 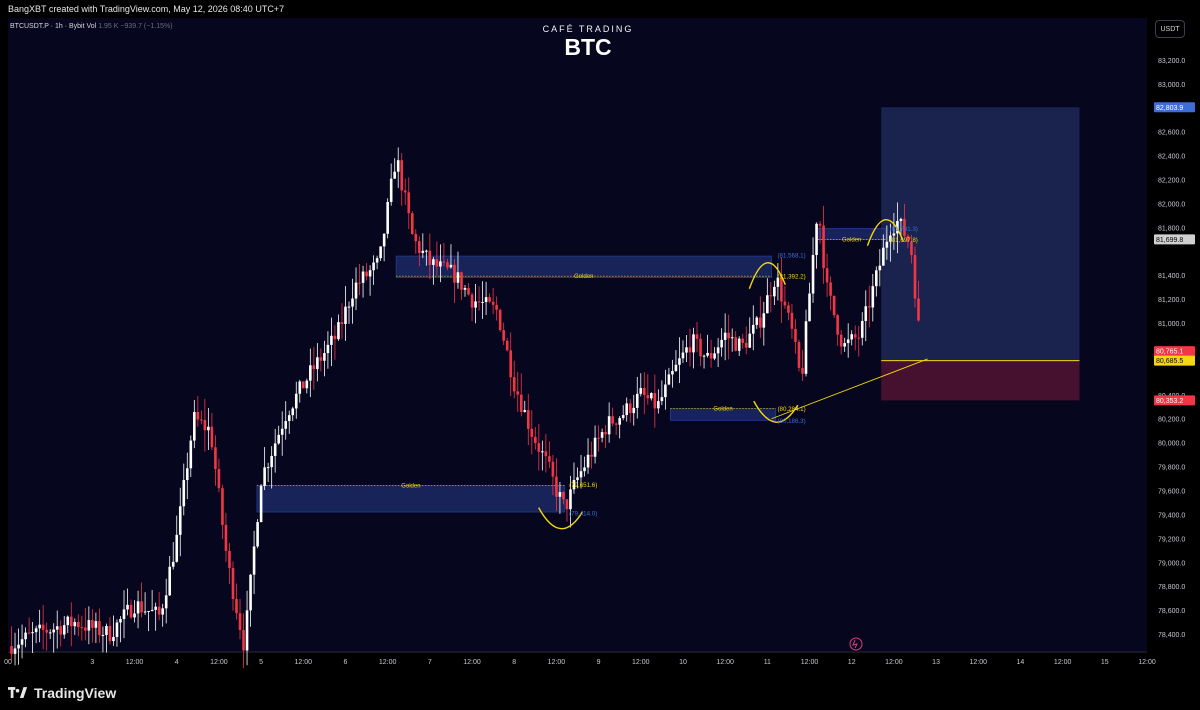 What do you see at coordinates (1169, 352) in the screenshot?
I see `price-label: 80,765.1` at bounding box center [1169, 352].